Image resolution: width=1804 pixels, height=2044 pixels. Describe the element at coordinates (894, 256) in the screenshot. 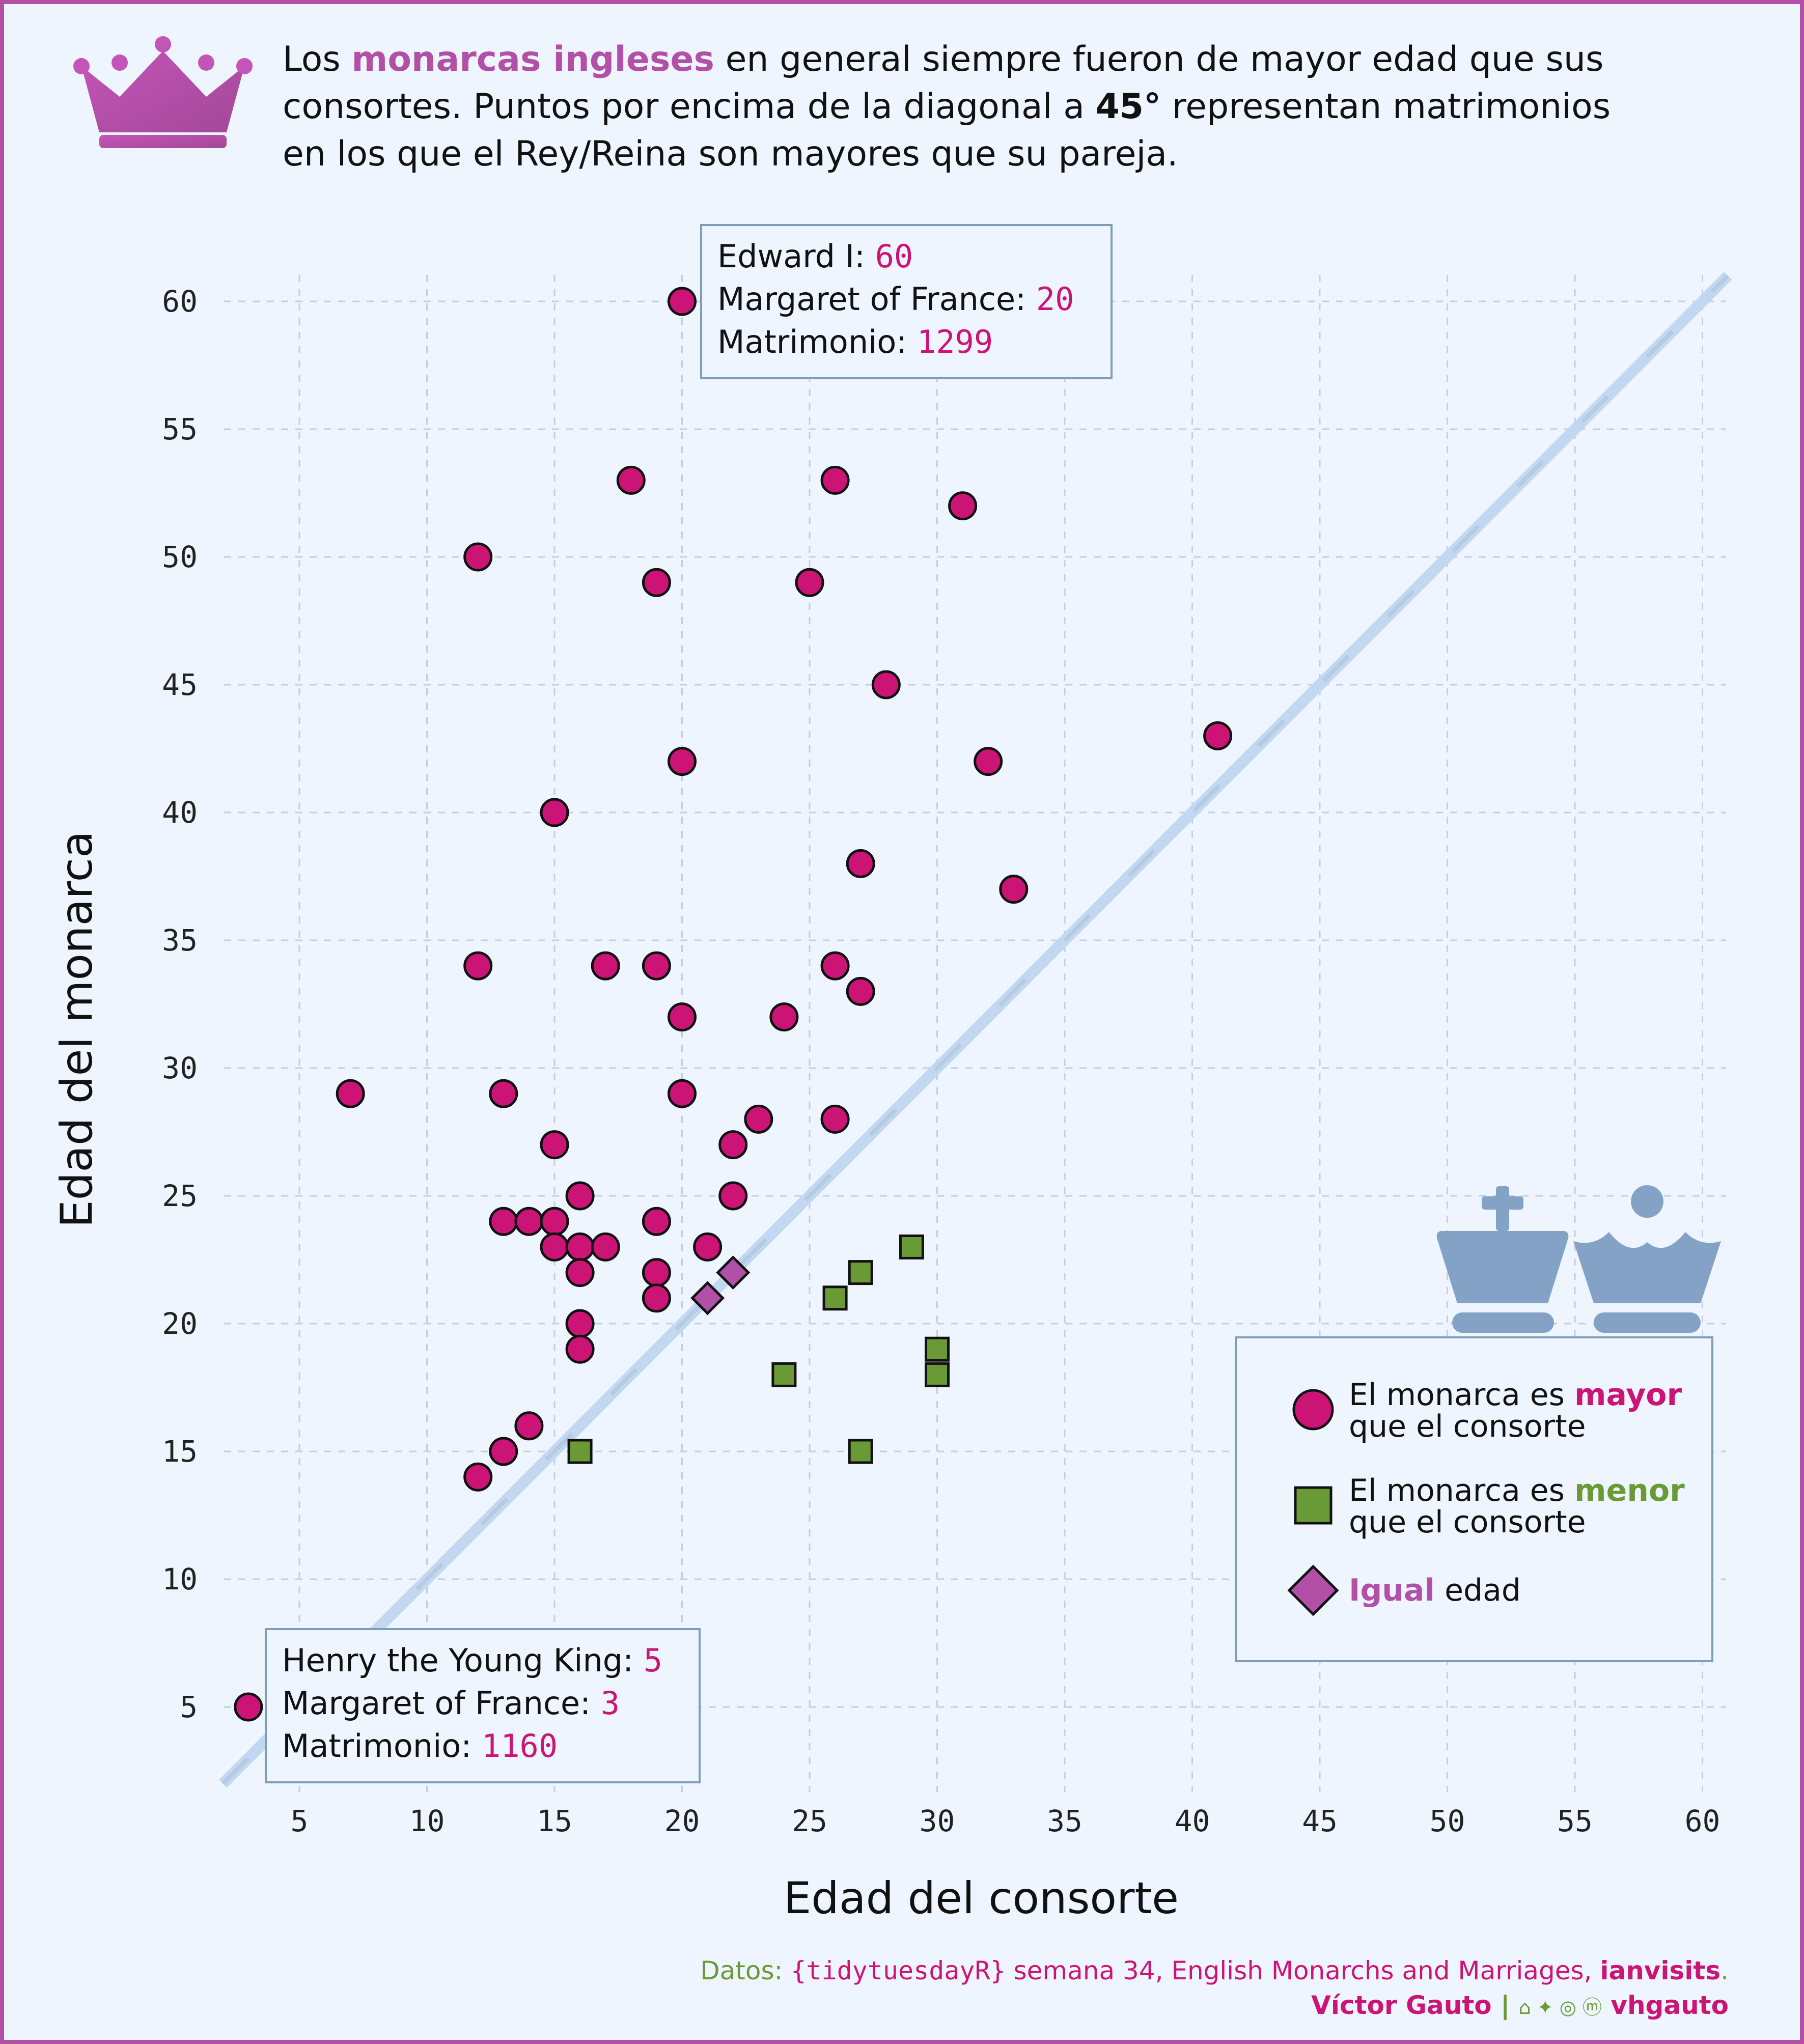

I see `annotation-monarch-age: 60` at that location.